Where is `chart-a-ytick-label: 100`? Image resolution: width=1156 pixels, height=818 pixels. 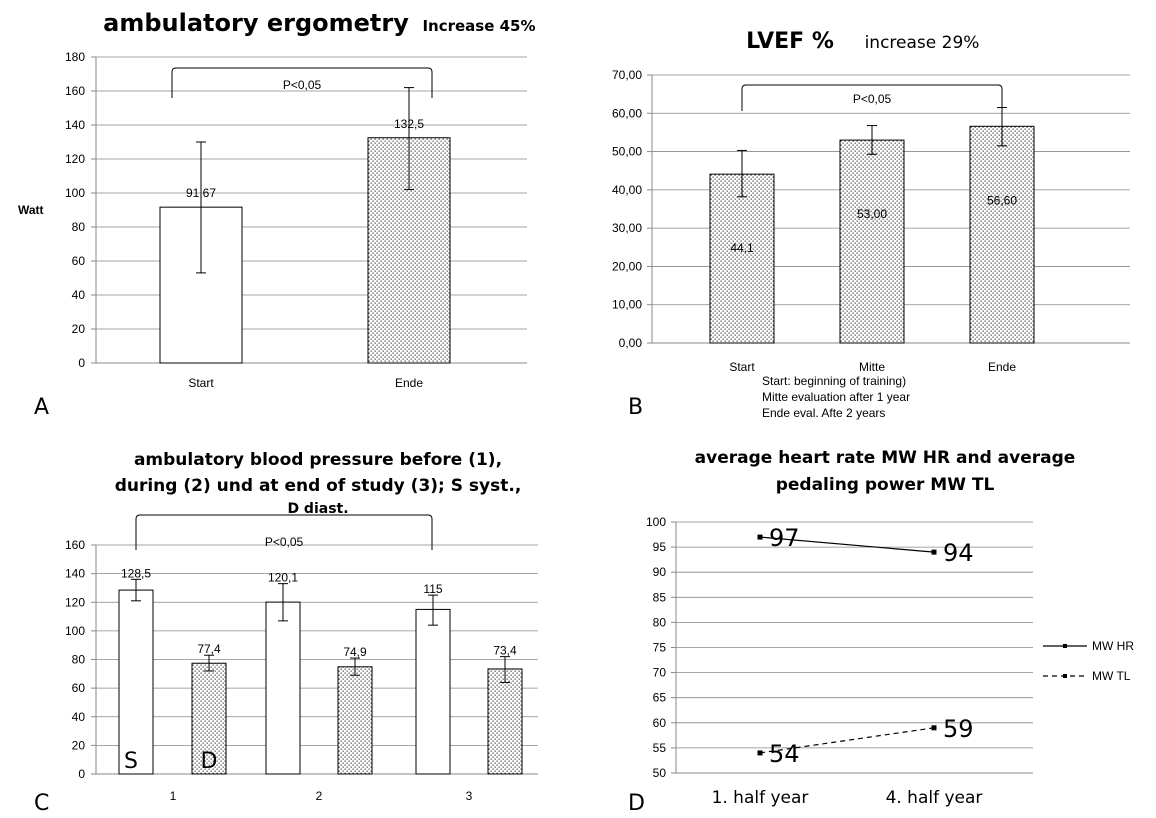
chart-a-ytick-label: 100 is located at coordinates (75, 193).